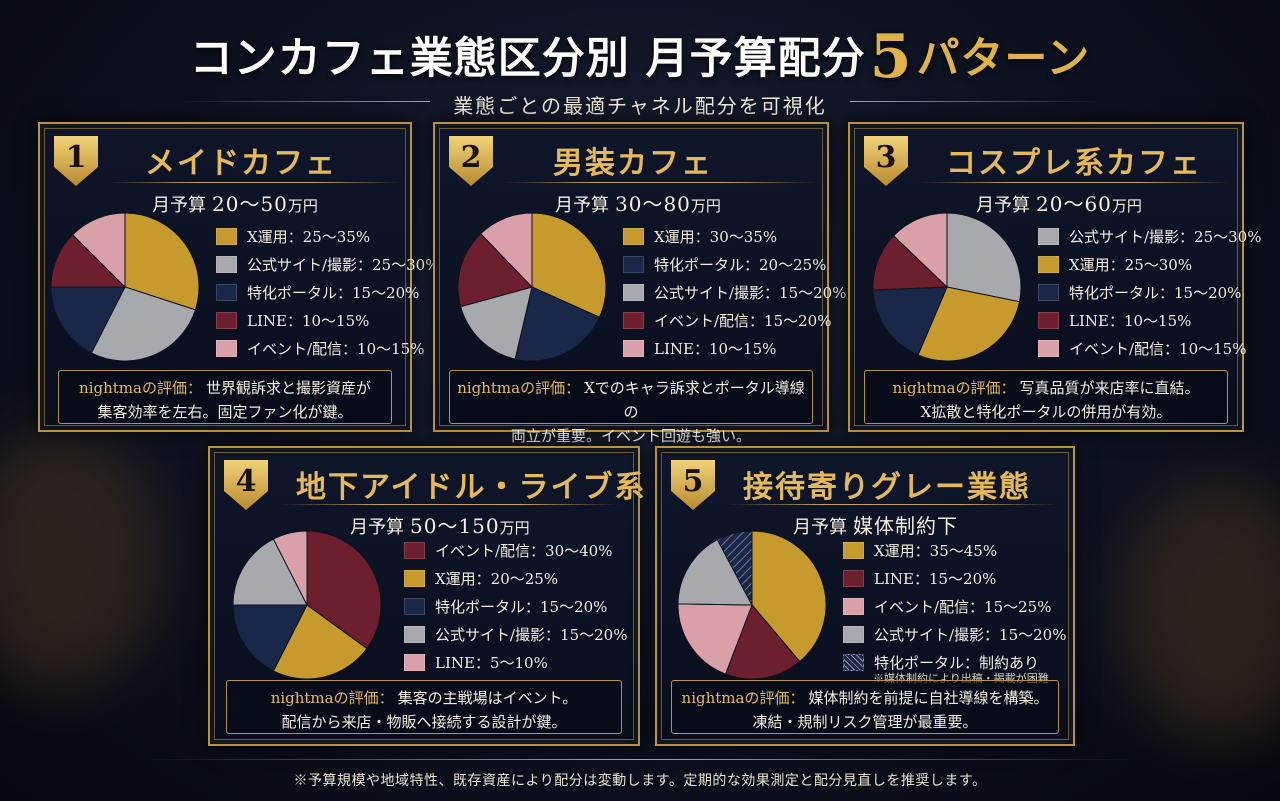  I want to click on legend-item: イベント/配信：15～20%, so click(734, 320).